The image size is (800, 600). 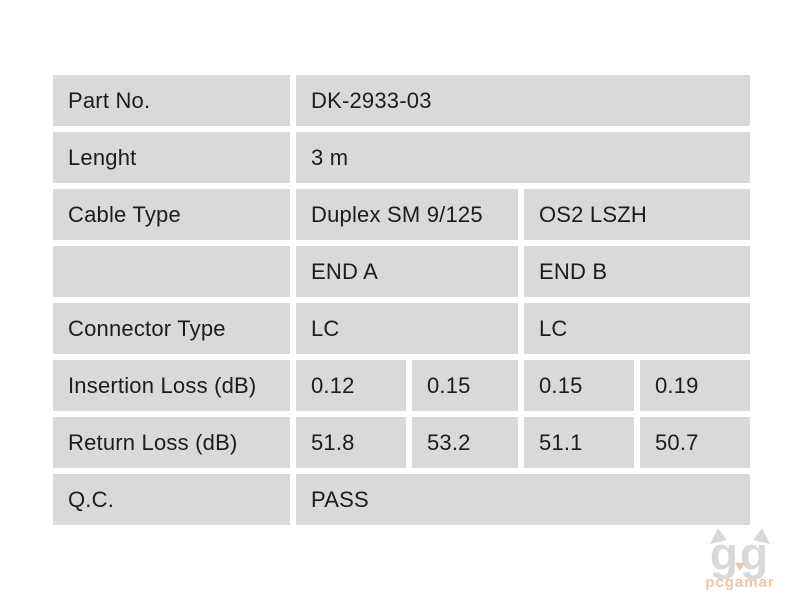 What do you see at coordinates (171, 499) in the screenshot?
I see `row-label: Q.C.` at bounding box center [171, 499].